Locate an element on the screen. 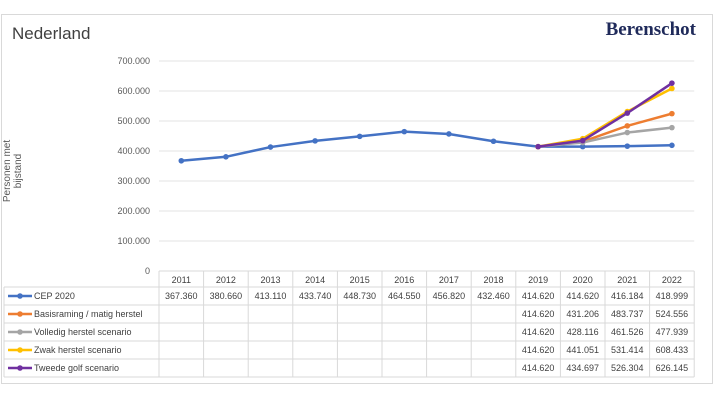 This screenshot has height=405, width=720. table-cell: 531.414 is located at coordinates (627, 350).